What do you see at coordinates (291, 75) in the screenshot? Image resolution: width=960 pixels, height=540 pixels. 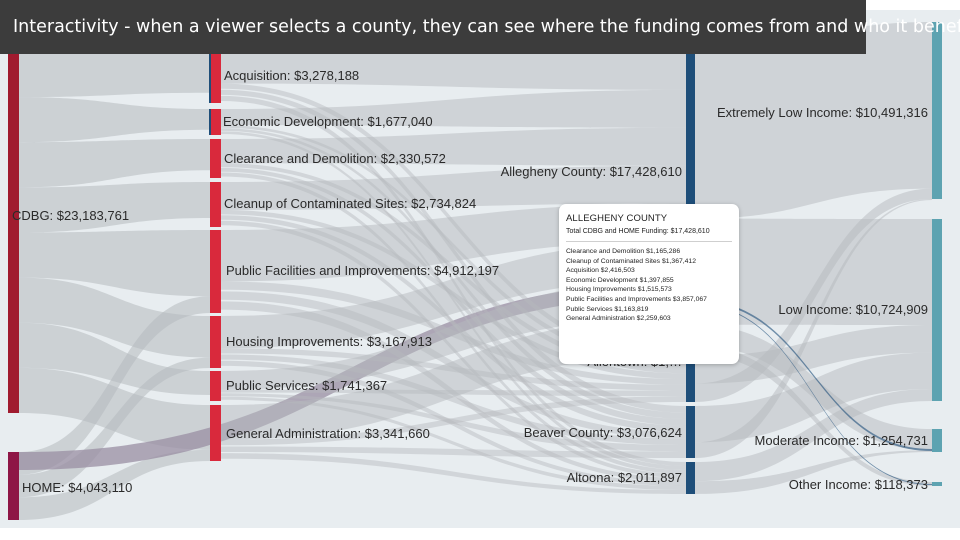 I see `node-label: Acquisition: $3,278,188` at bounding box center [291, 75].